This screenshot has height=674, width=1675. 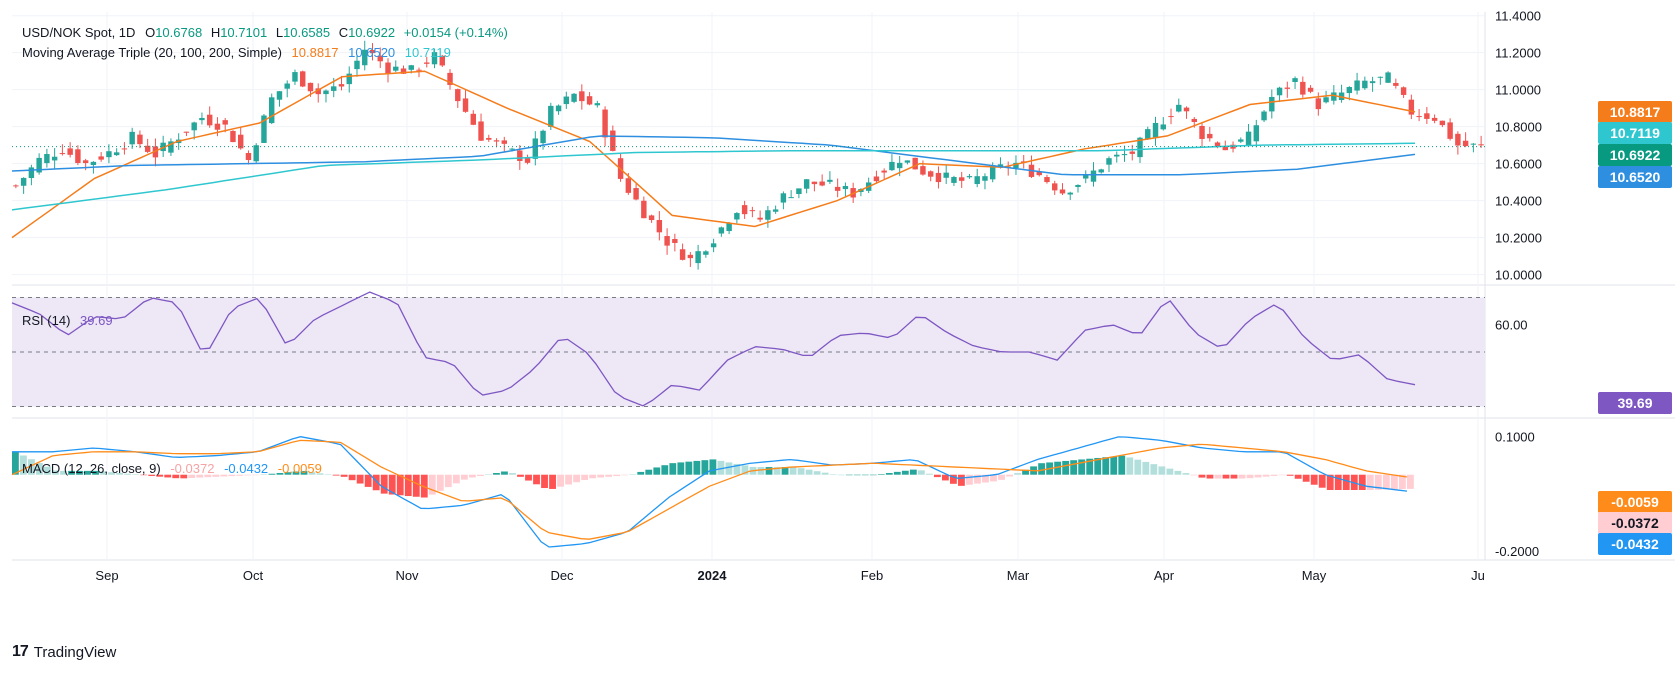 I want to click on x-axis-label: 2024, so click(x=713, y=575).